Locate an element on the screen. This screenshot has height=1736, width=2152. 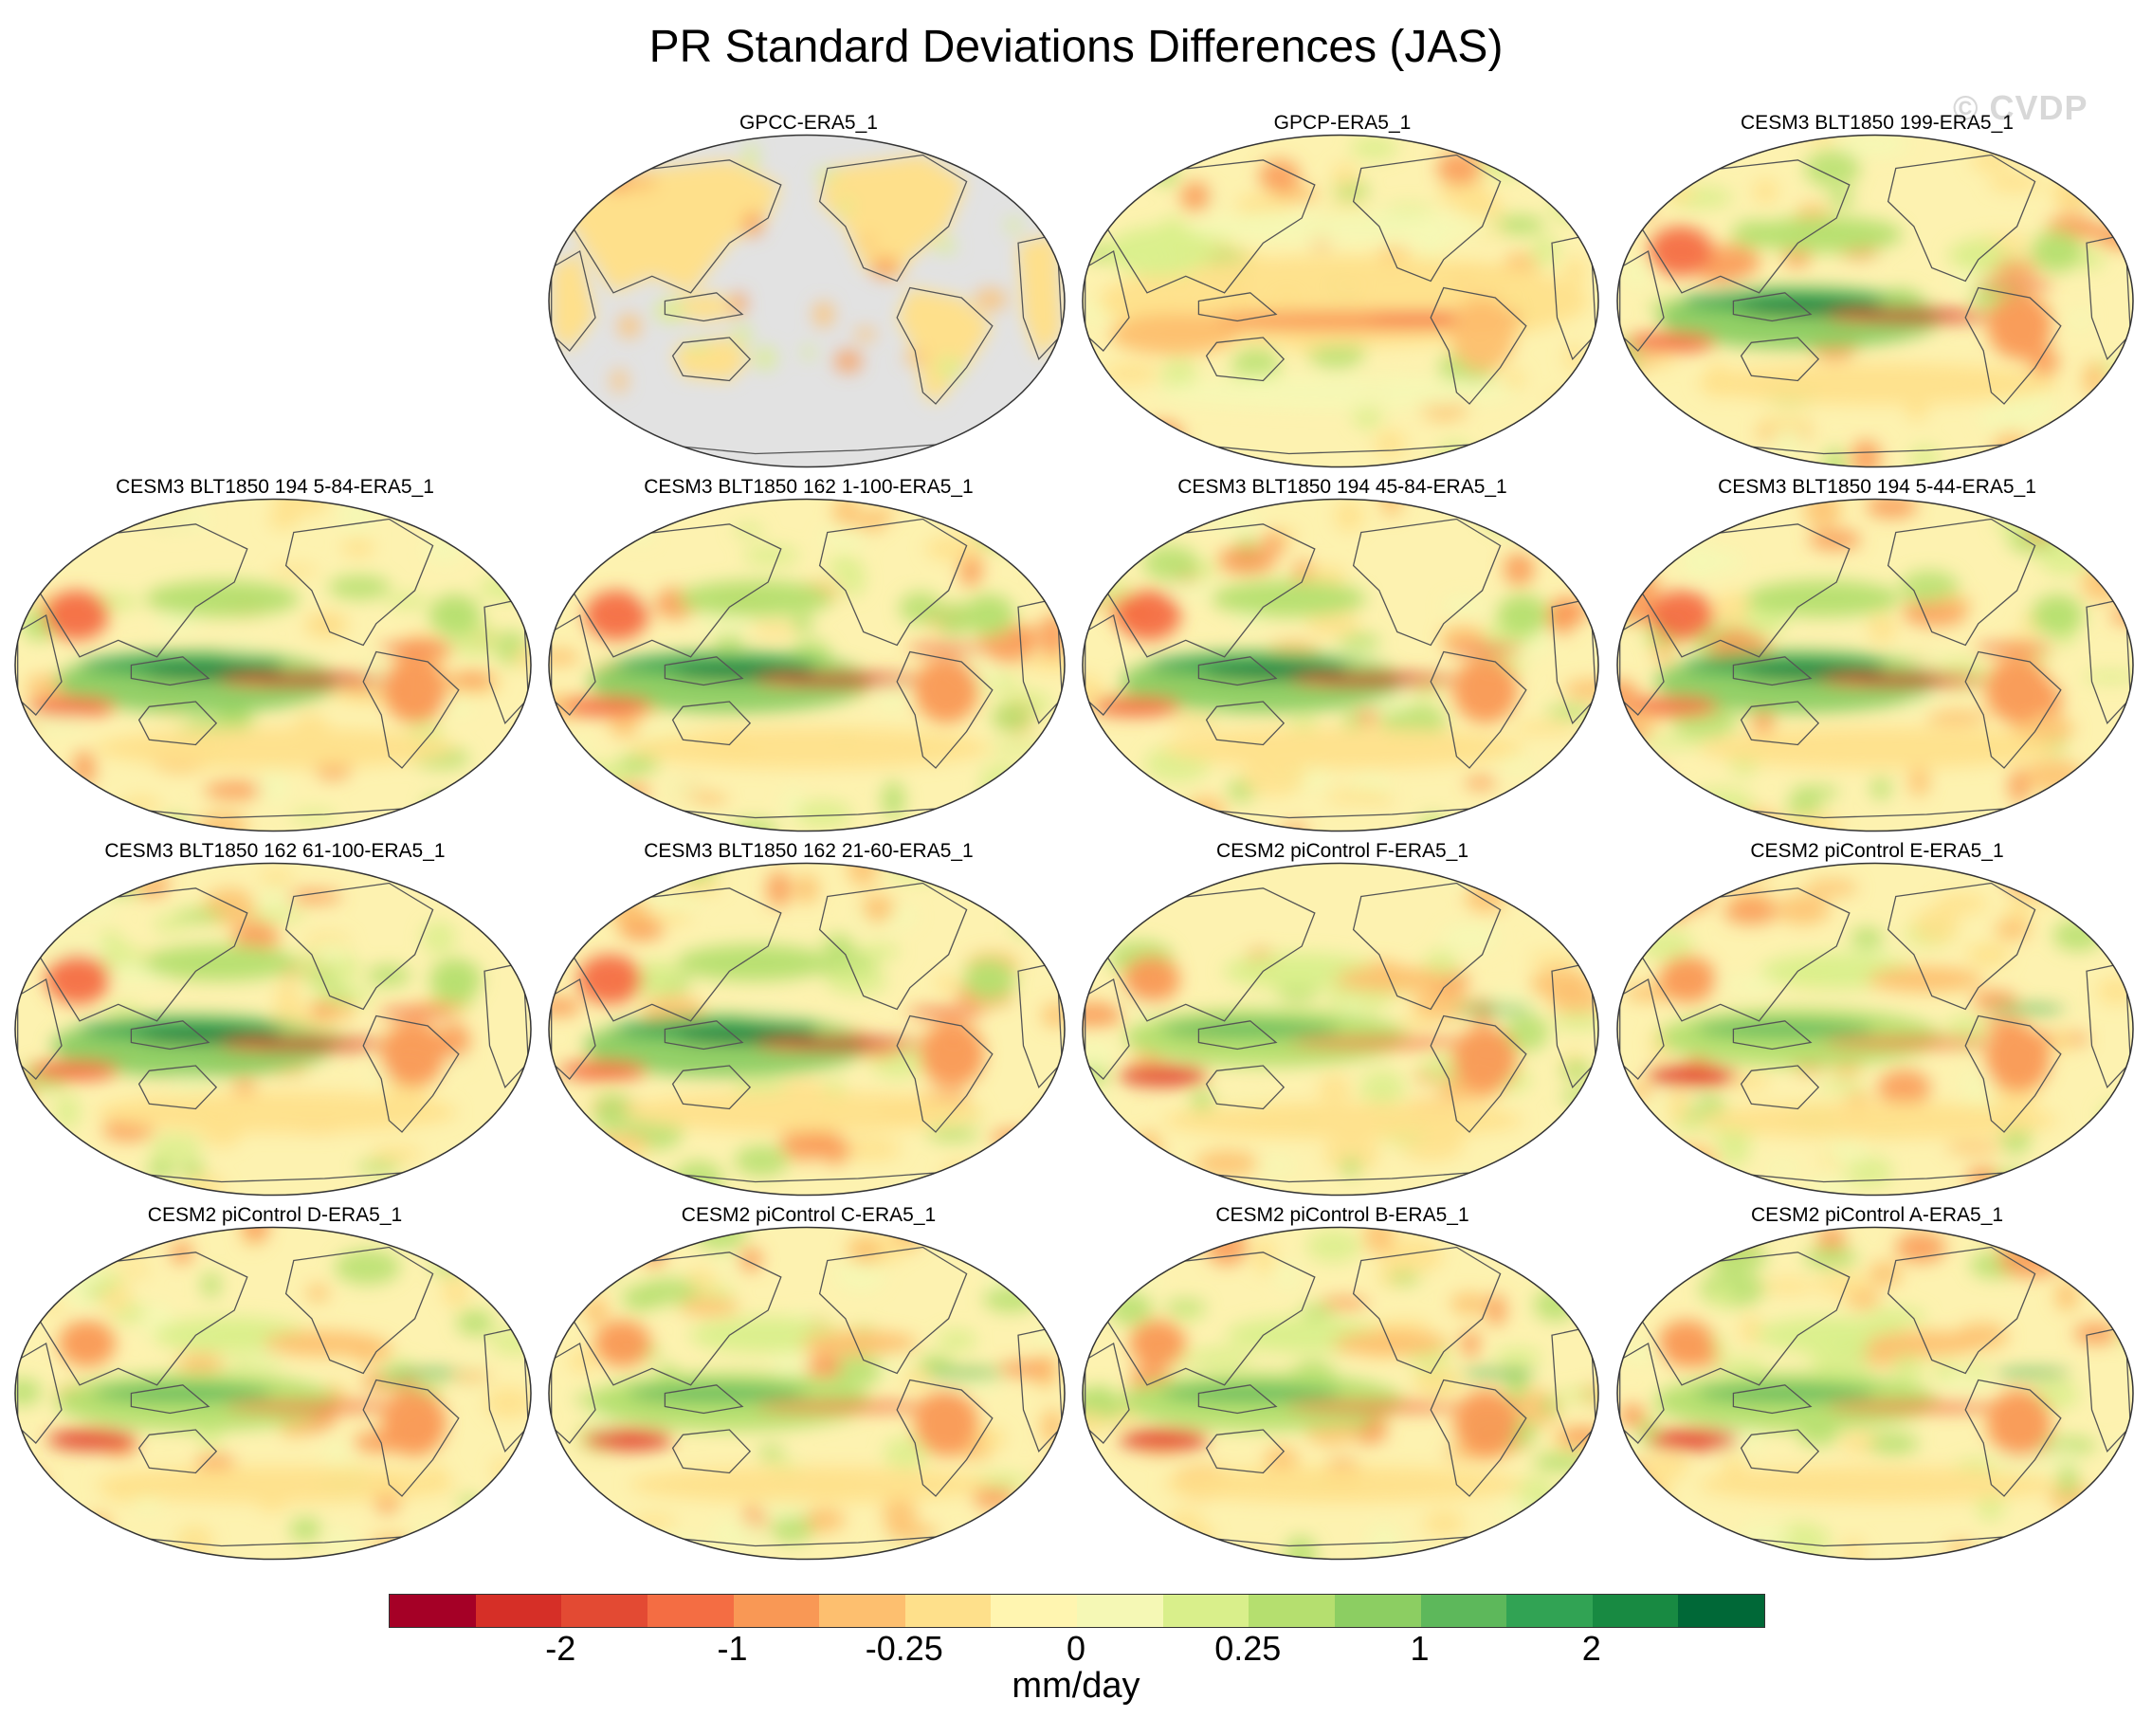
colorbar-tick-label: -1 is located at coordinates (732, 1648).